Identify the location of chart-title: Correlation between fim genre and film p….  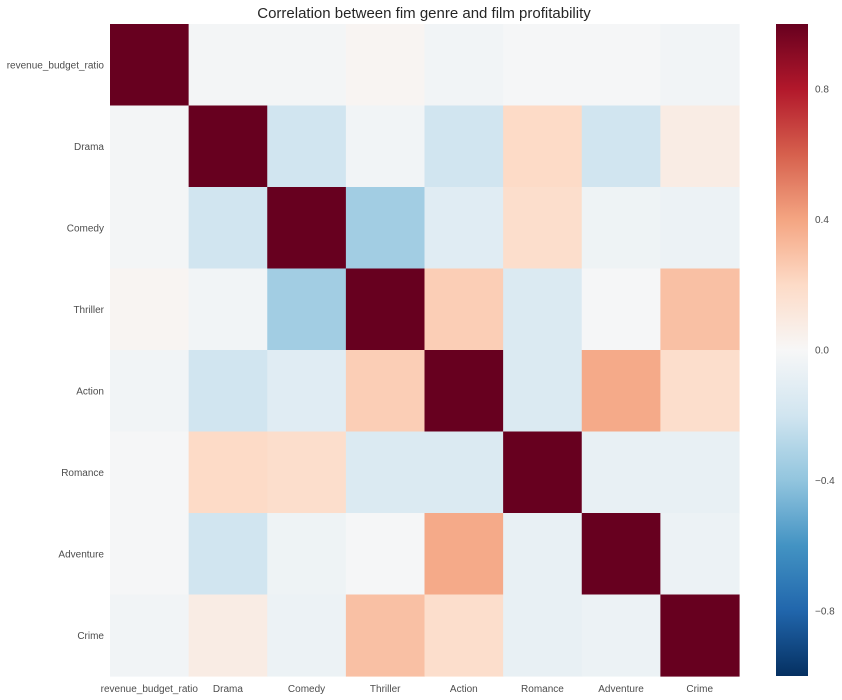
(424, 13).